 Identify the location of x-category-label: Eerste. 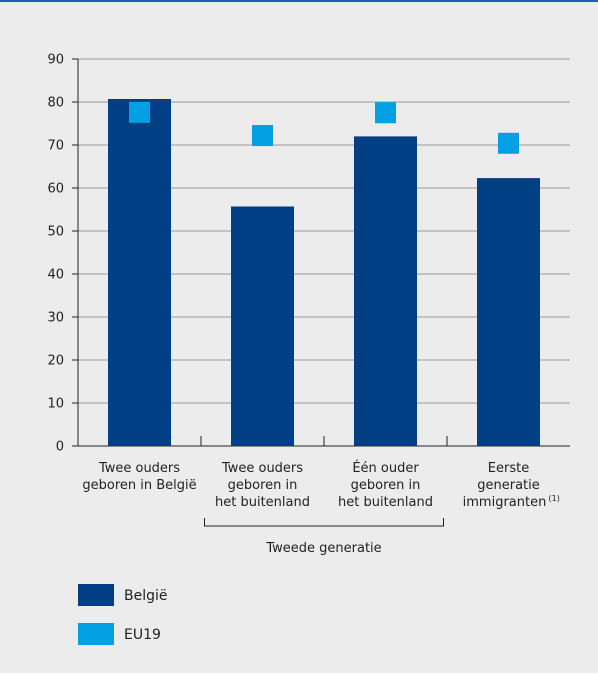
(508, 468).